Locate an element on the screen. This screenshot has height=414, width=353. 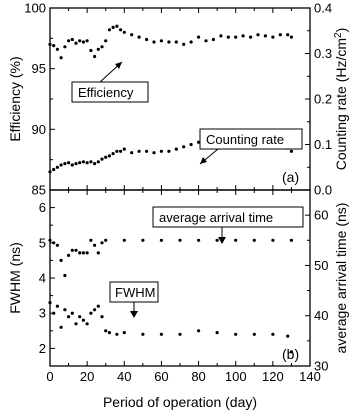
left-tick-label: 100 is located at coordinates (35, 8).